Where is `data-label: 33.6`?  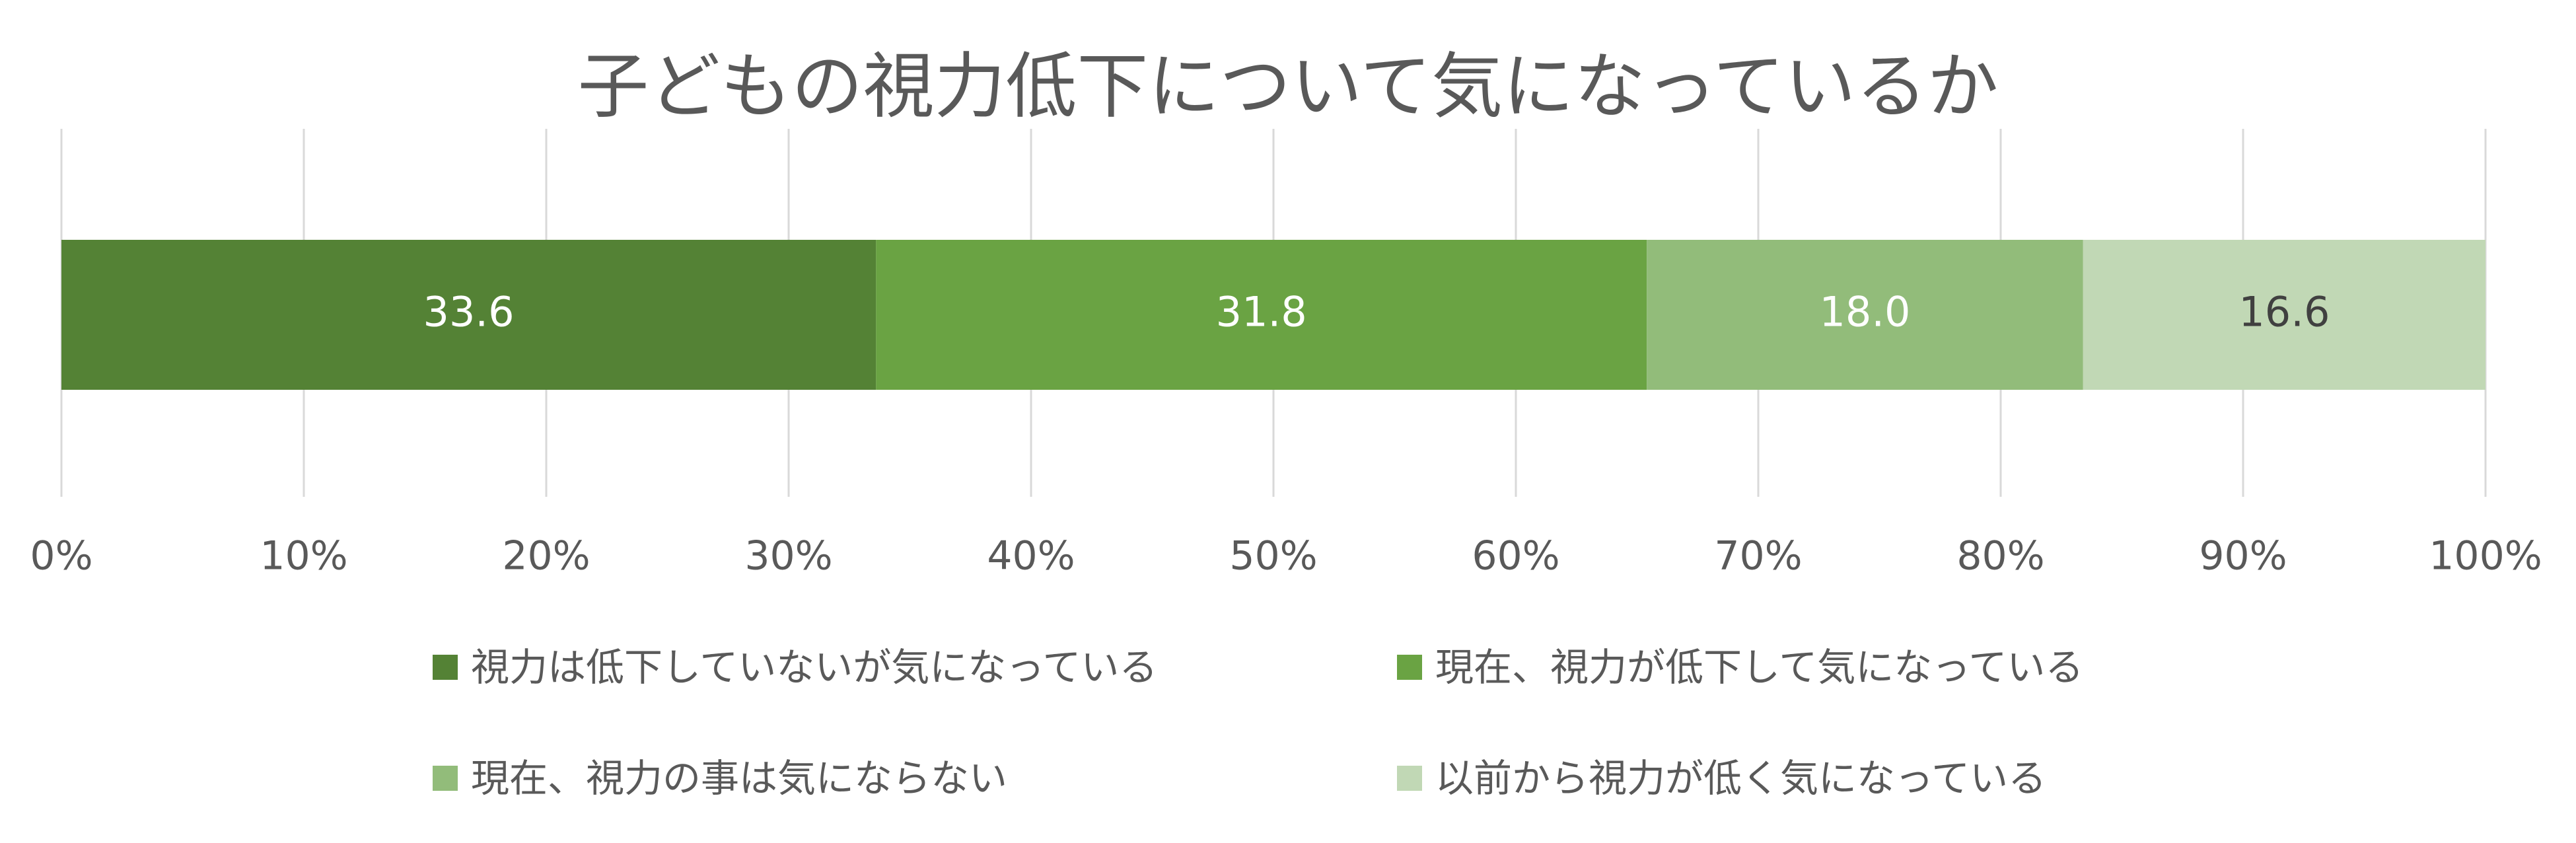 data-label: 33.6 is located at coordinates (469, 312).